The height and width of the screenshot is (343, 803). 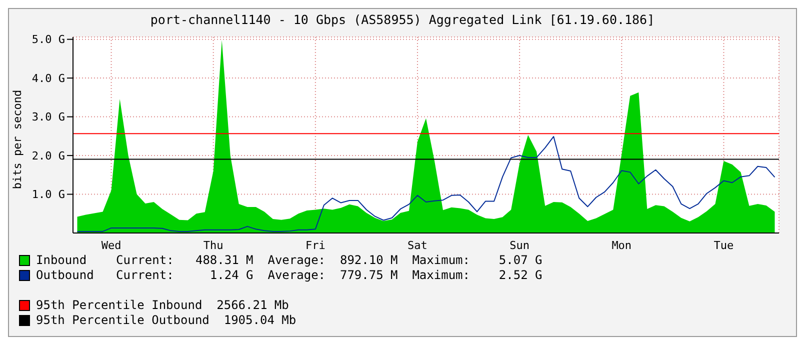 What do you see at coordinates (65, 275) in the screenshot?
I see `legend-label: Outbound` at bounding box center [65, 275].